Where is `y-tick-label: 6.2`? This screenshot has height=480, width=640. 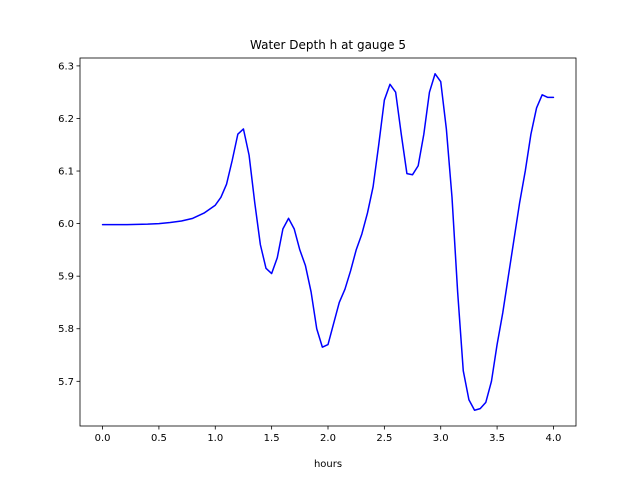 y-tick-label: 6.2 is located at coordinates (66, 119).